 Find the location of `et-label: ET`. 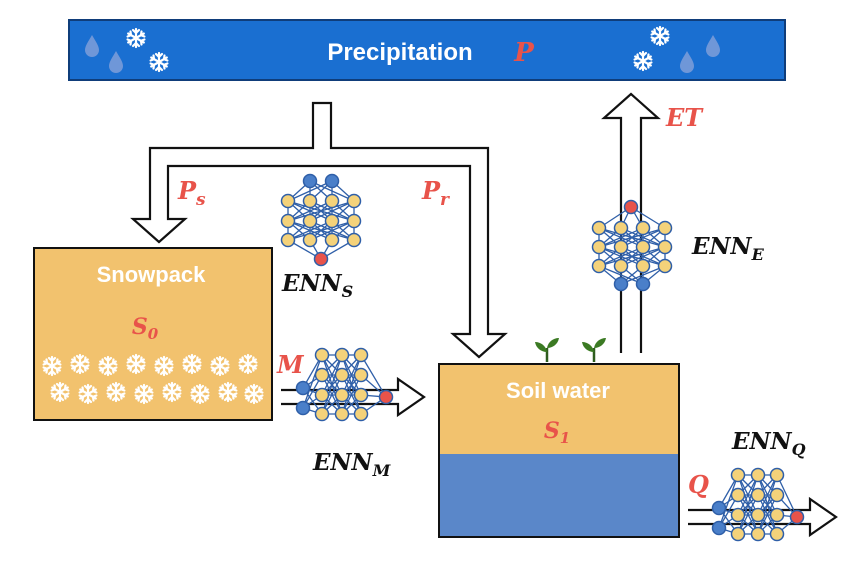

et-label: ET is located at coordinates (684, 117).